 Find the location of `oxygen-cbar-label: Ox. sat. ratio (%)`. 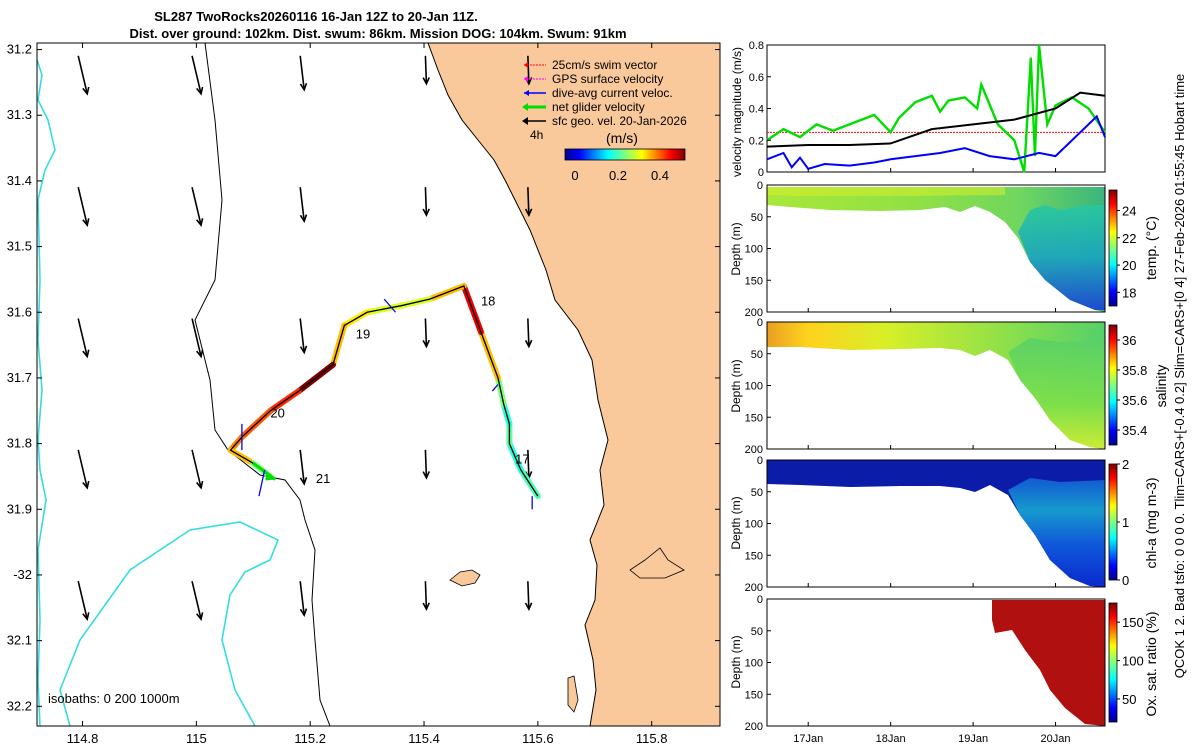

oxygen-cbar-label: Ox. sat. ratio (%) is located at coordinates (1151, 663).